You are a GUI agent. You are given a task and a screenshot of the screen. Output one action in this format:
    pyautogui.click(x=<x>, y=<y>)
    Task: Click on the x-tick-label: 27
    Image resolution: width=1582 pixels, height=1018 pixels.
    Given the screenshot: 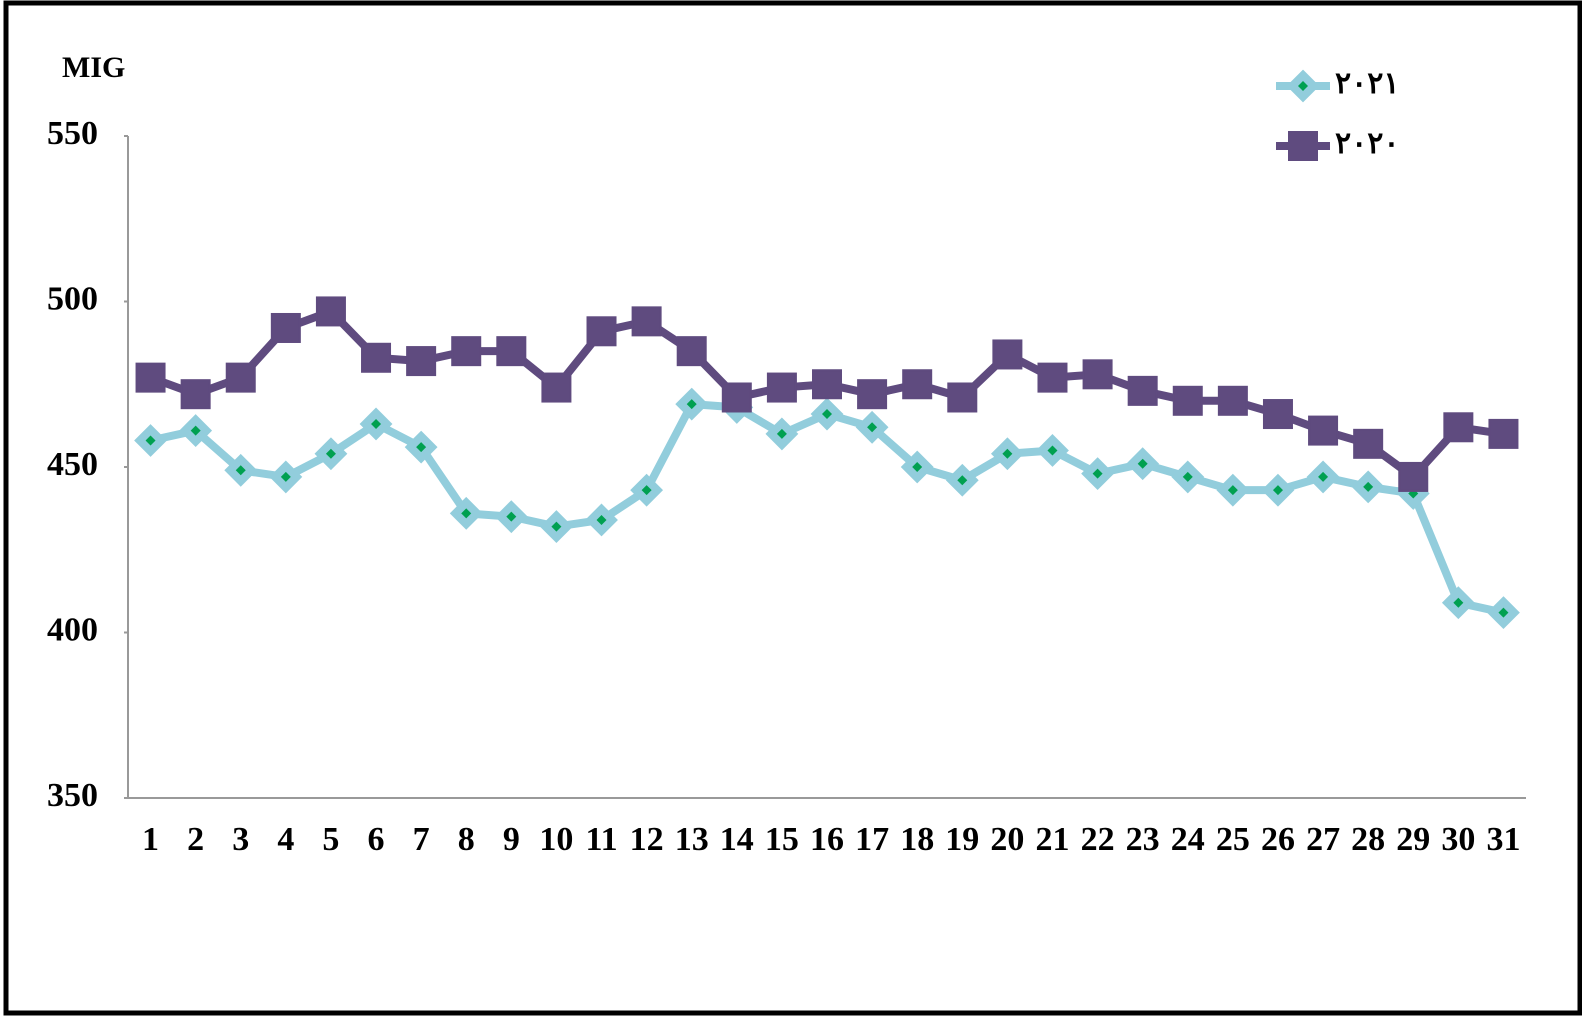 What is the action you would take?
    pyautogui.click(x=1323, y=839)
    